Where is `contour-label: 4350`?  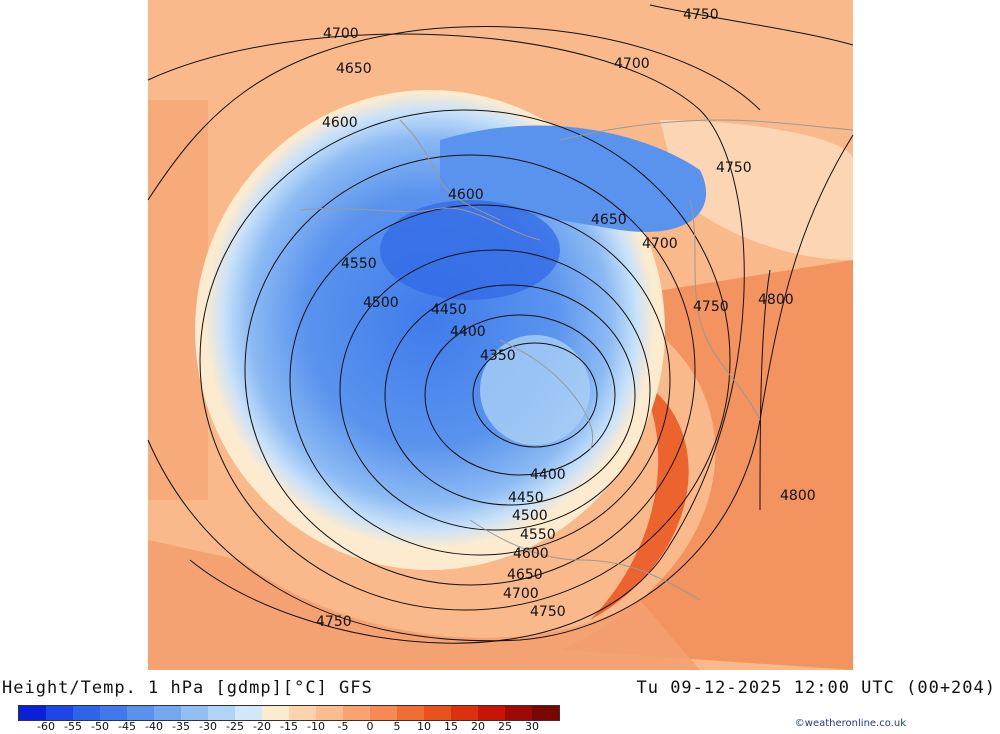 contour-label: 4350 is located at coordinates (498, 356).